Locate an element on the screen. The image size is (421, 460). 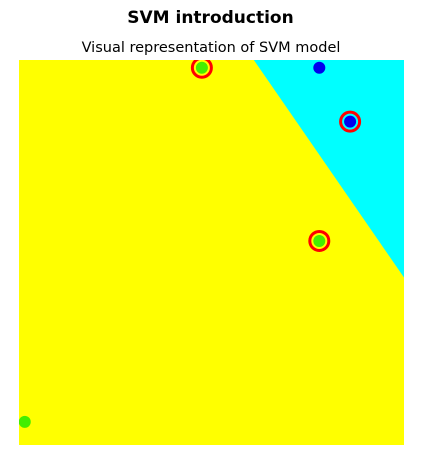
figure-suptitle: SVM introduction is located at coordinates (210, 18).